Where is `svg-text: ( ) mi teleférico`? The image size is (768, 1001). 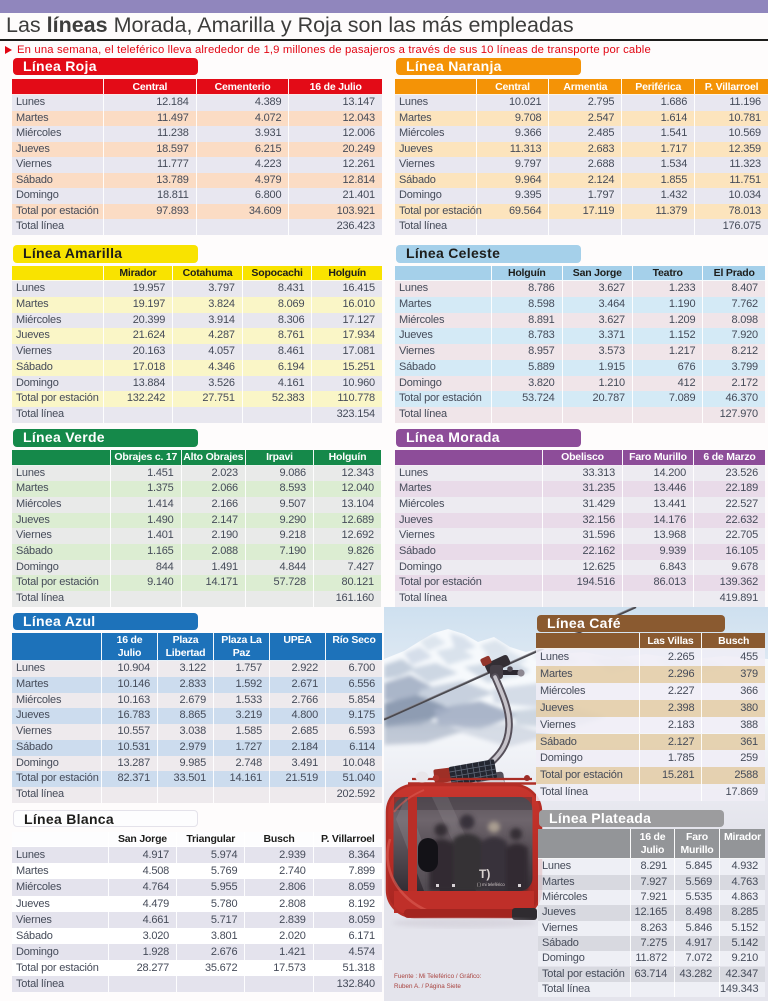
svg-text: ( ) mi teleférico is located at coordinates (491, 884).